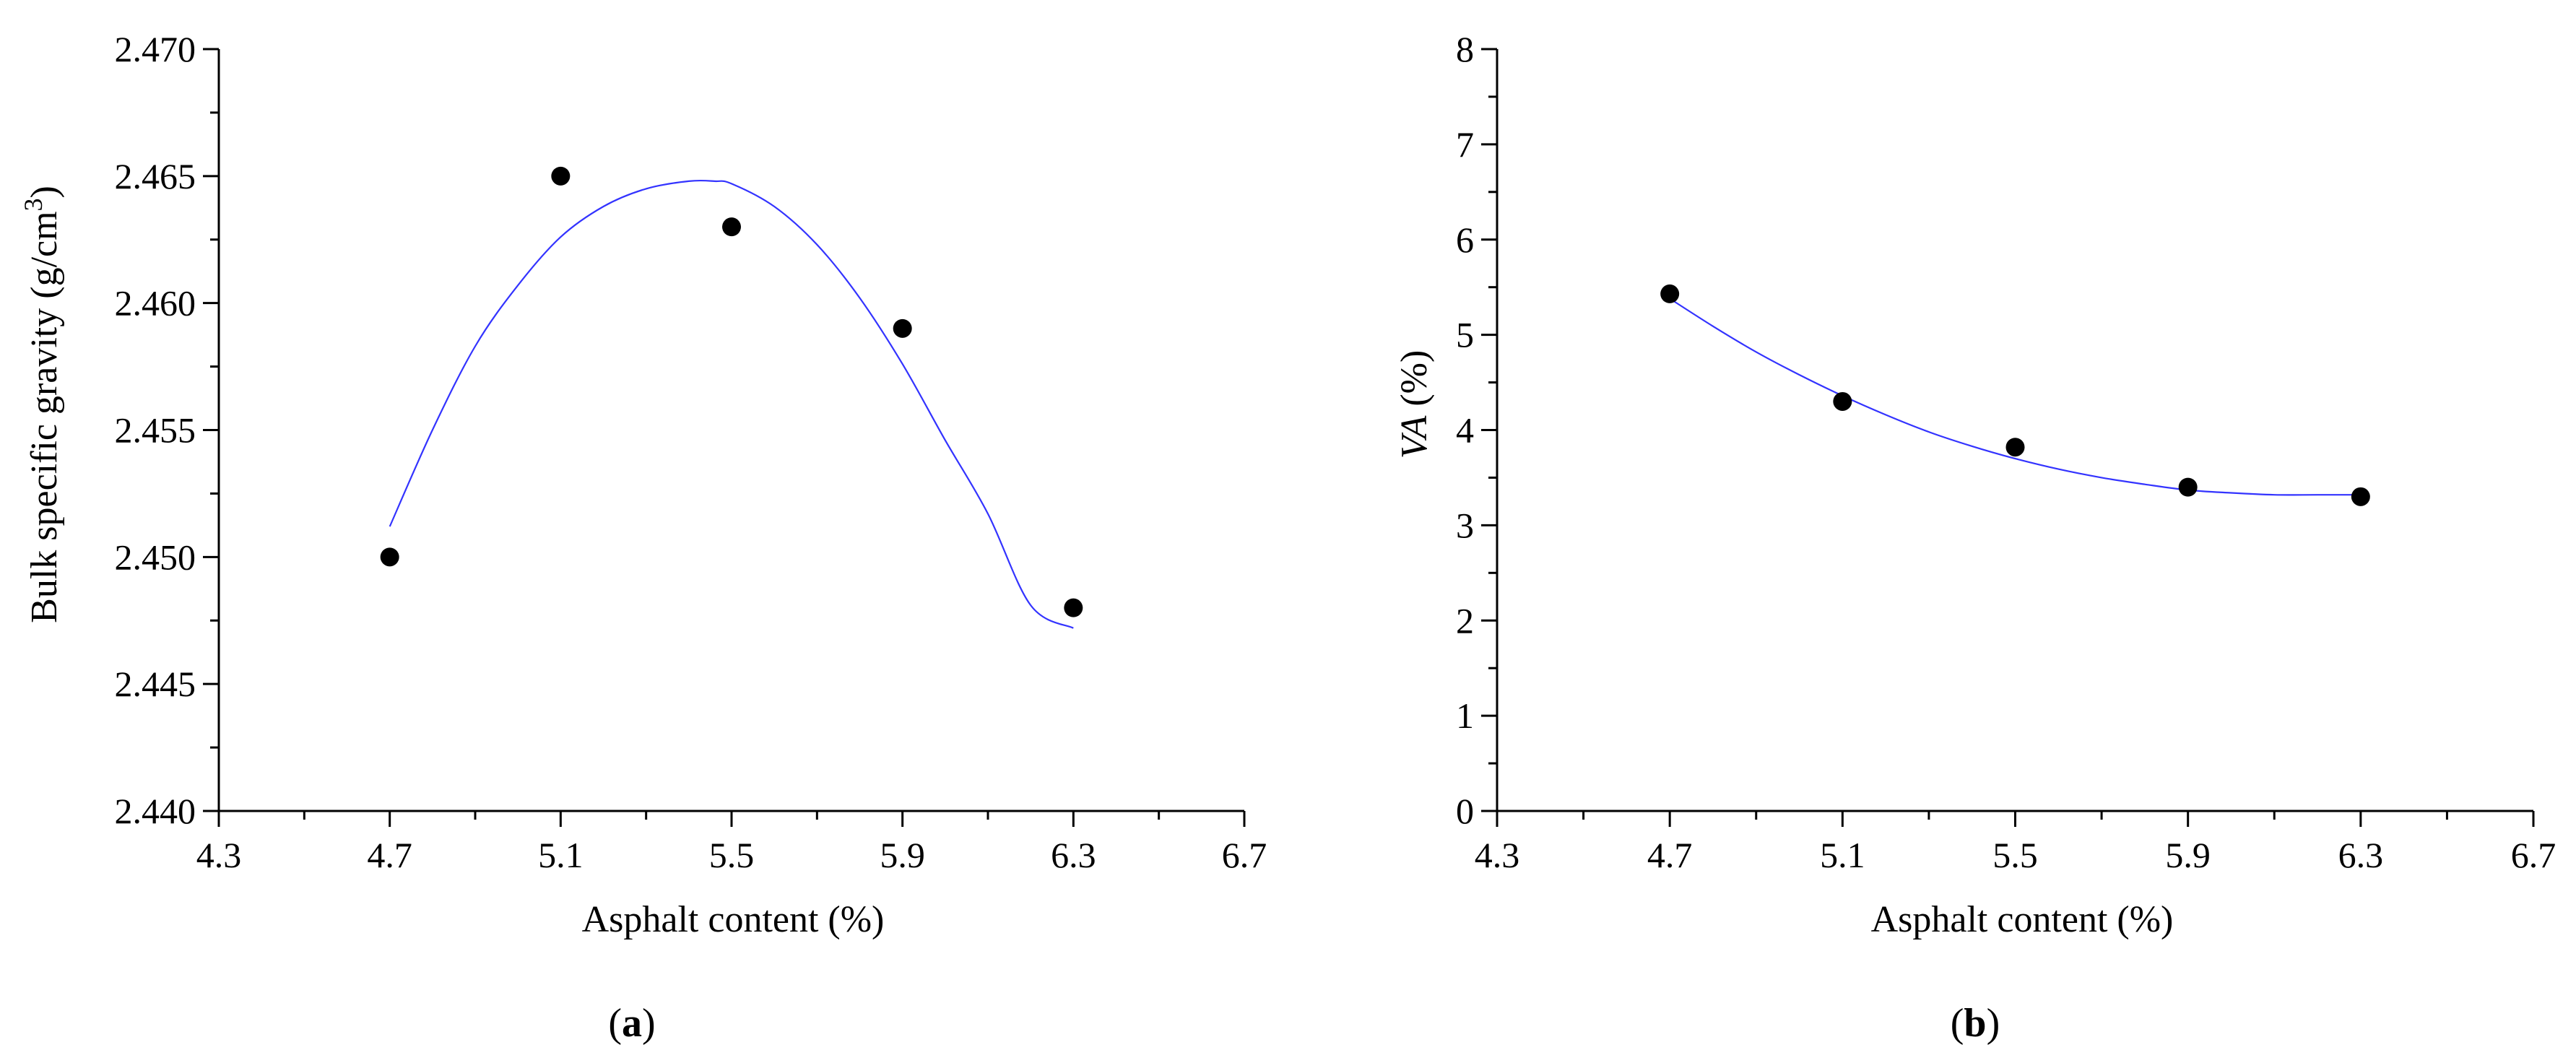 The width and height of the screenshot is (2576, 1063). I want to click on panel-b-y-axis-title: VA (%), so click(1414, 405).